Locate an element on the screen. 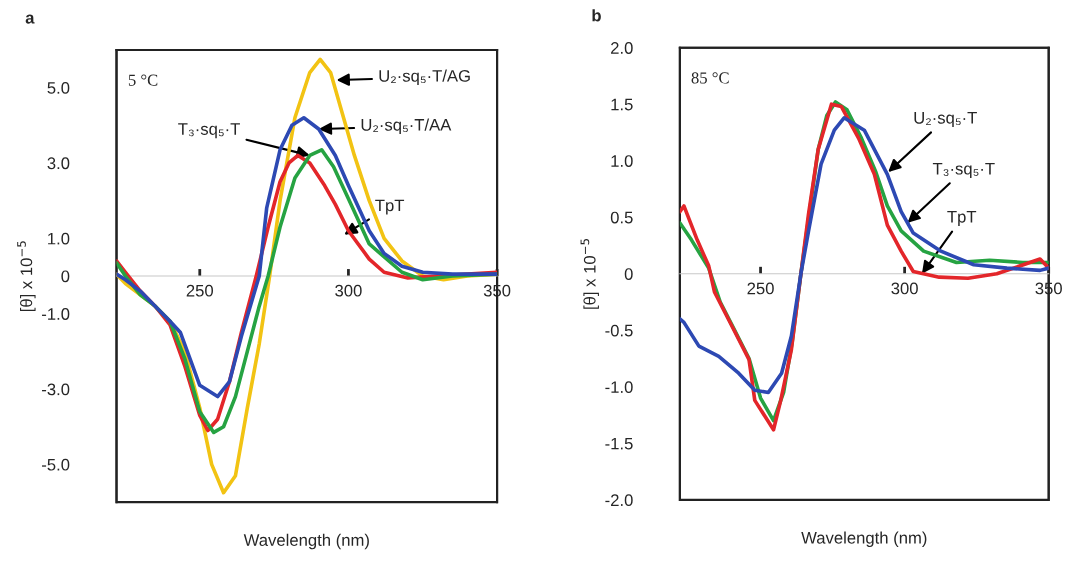 Image resolution: width=1069 pixels, height=561 pixels. annotation: U₂·sq₅·T/AA is located at coordinates (406, 126).